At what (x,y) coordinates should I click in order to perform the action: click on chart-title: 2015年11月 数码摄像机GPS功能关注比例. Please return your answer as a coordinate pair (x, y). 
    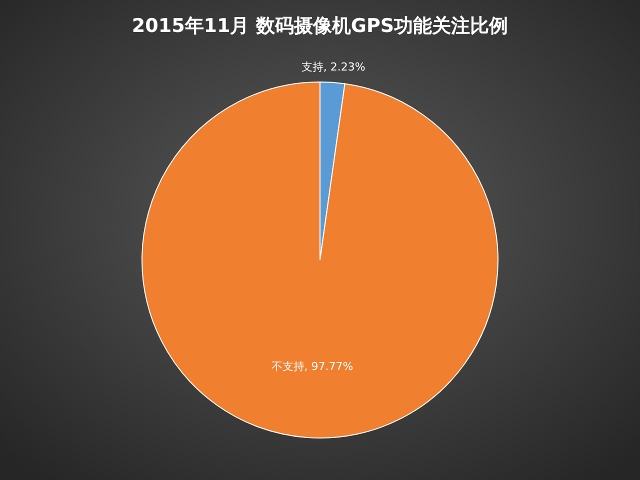
    Looking at the image, I should click on (320, 26).